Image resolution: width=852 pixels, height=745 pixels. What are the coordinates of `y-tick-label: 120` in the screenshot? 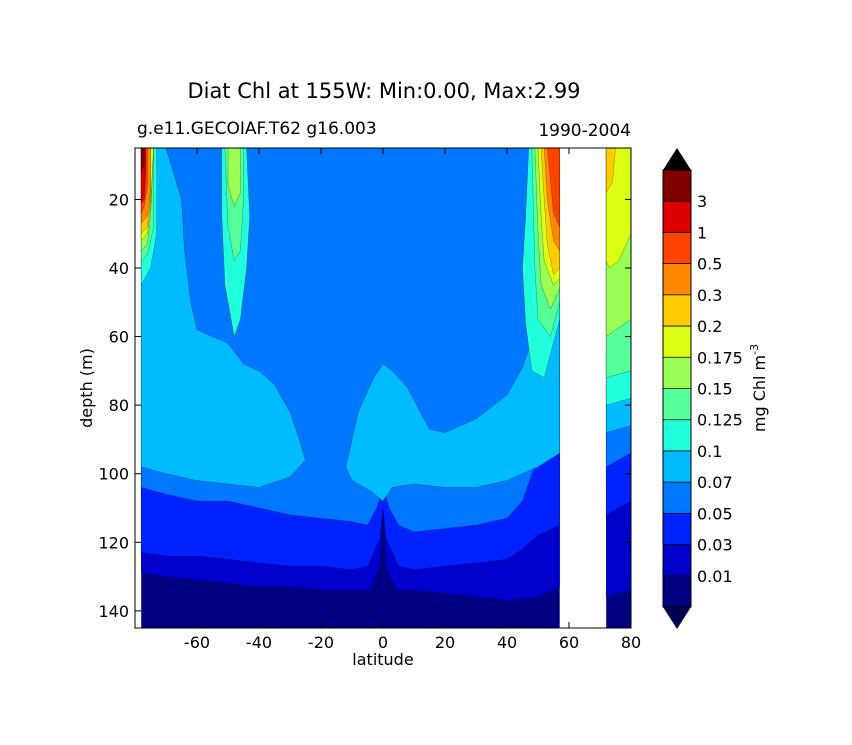 It's located at (113, 542).